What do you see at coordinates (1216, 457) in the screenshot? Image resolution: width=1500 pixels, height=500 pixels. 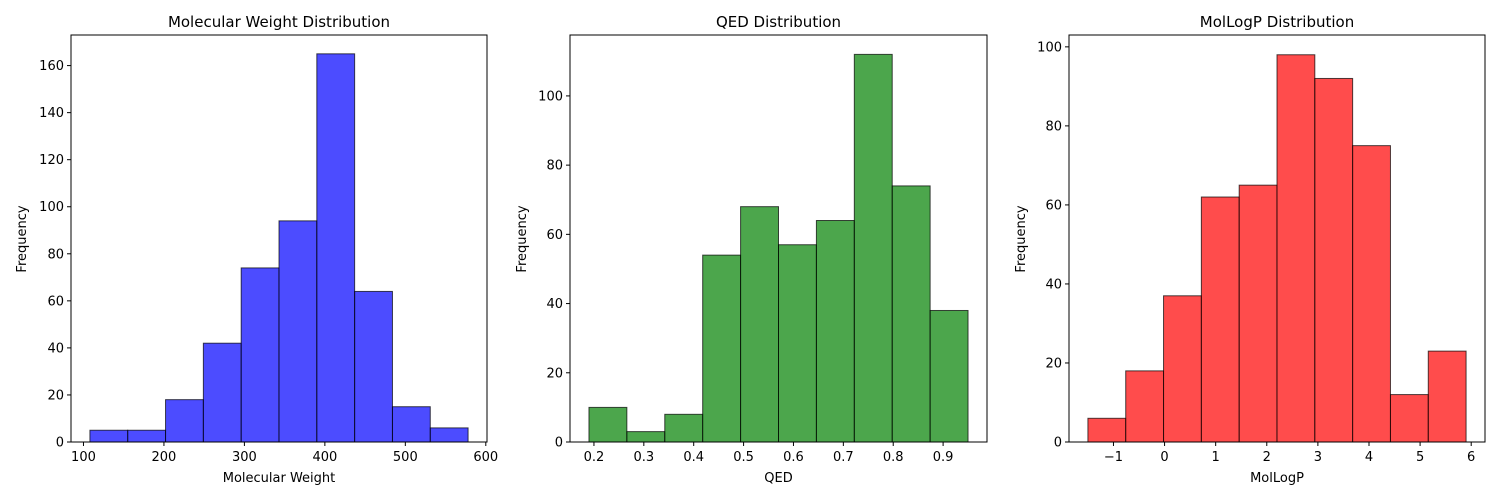 I see `x-tick-label: 1` at bounding box center [1216, 457].